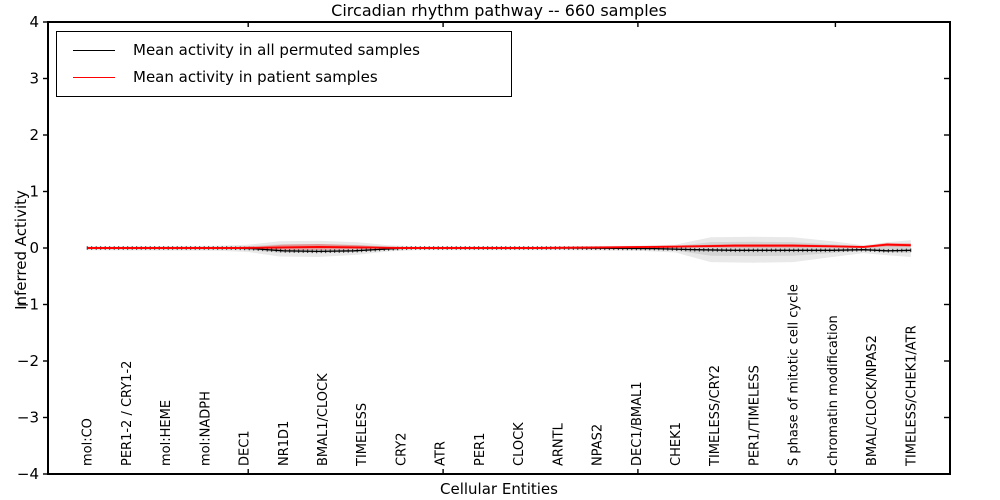 The image size is (1000, 500). I want to click on x-category-label-group: NPAS2, so click(598, 445).